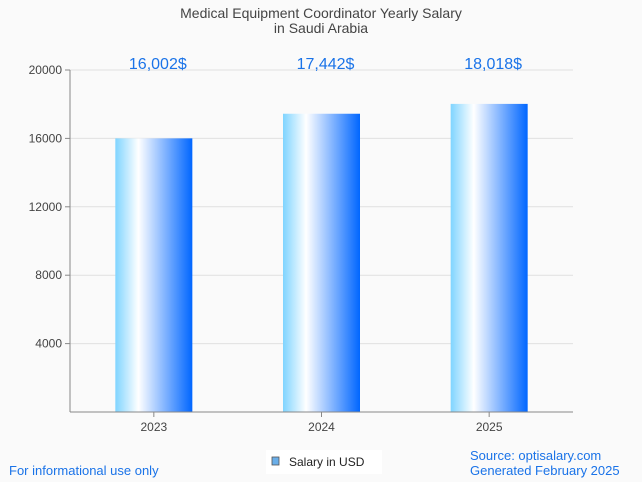  What do you see at coordinates (46, 207) in the screenshot?
I see `y-tick-label: 12000` at bounding box center [46, 207].